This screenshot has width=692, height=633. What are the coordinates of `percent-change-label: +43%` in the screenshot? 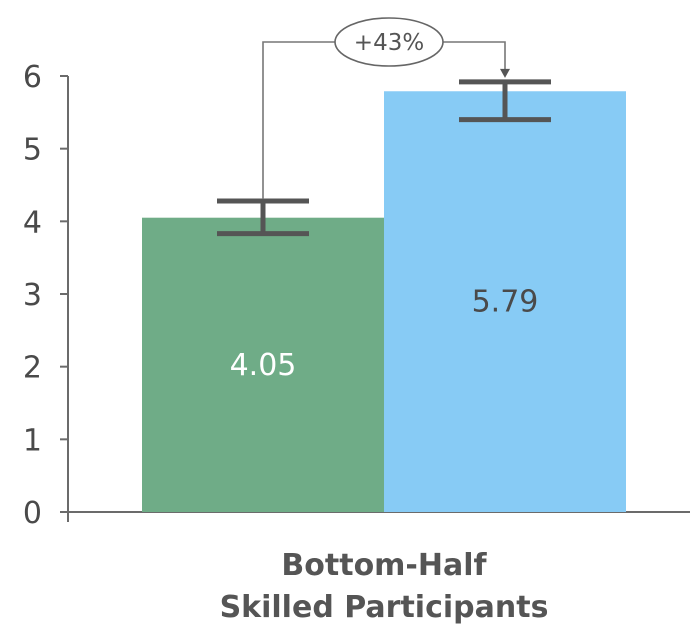 It's located at (389, 43).